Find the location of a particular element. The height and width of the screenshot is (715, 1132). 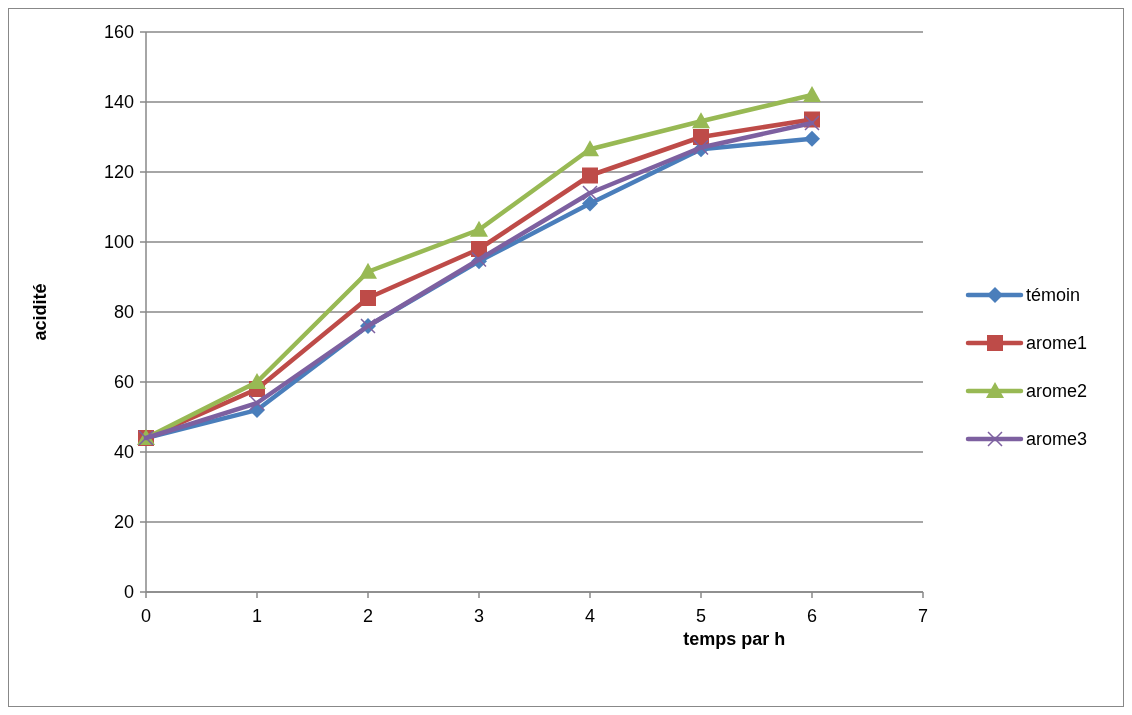

y-tick-label: 40 is located at coordinates (123, 452).